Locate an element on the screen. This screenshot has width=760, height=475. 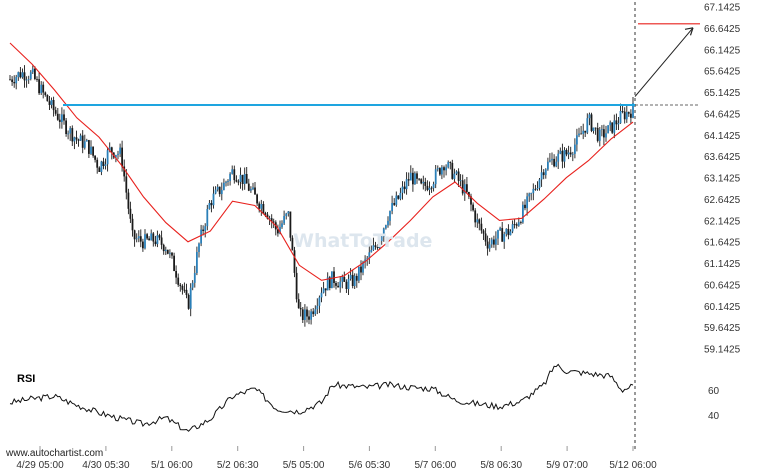
rsi-tick-label: 60 is located at coordinates (714, 391).